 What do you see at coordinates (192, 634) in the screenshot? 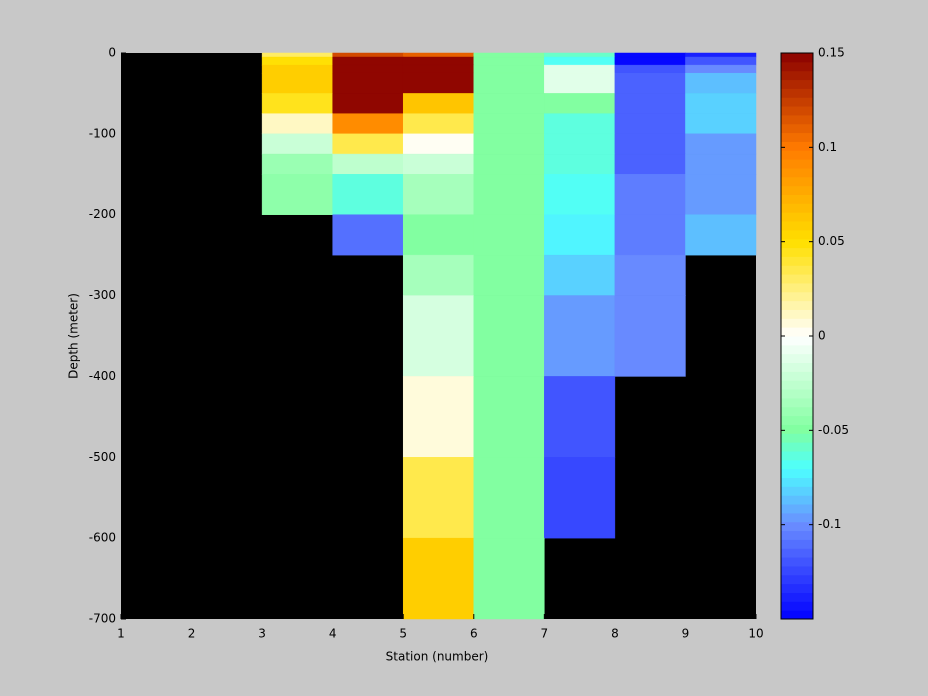
I see `x-tick-label: 2` at bounding box center [192, 634].